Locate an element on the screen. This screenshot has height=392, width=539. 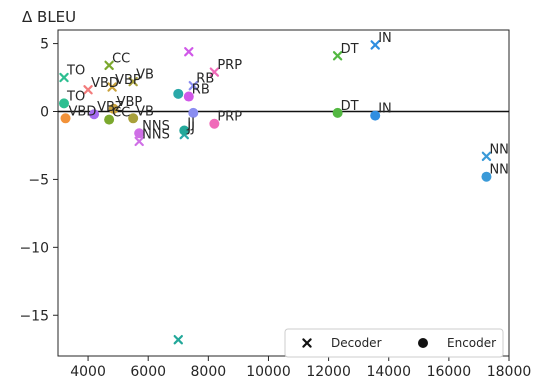
legend-x-shape is located at coordinates (307, 343).